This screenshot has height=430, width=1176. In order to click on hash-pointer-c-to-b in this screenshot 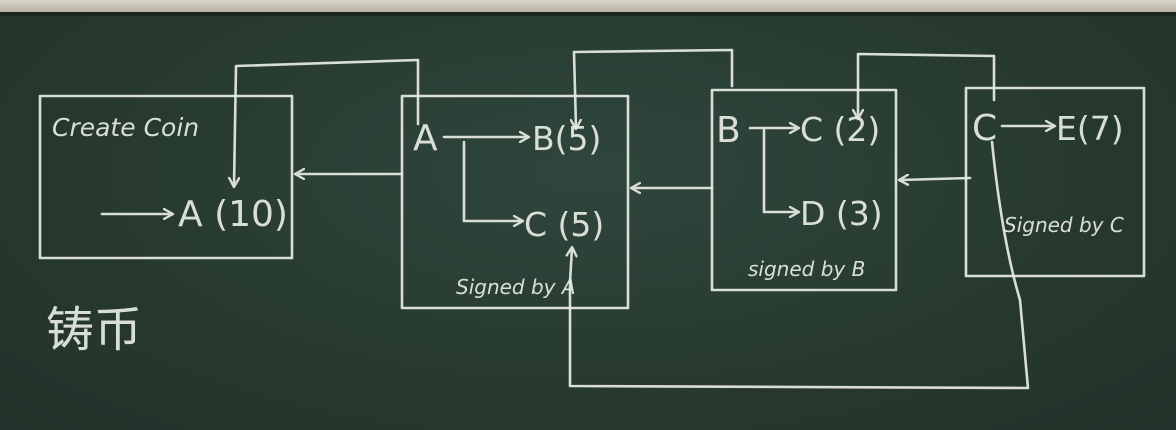, I will do `click(936, 179)`.